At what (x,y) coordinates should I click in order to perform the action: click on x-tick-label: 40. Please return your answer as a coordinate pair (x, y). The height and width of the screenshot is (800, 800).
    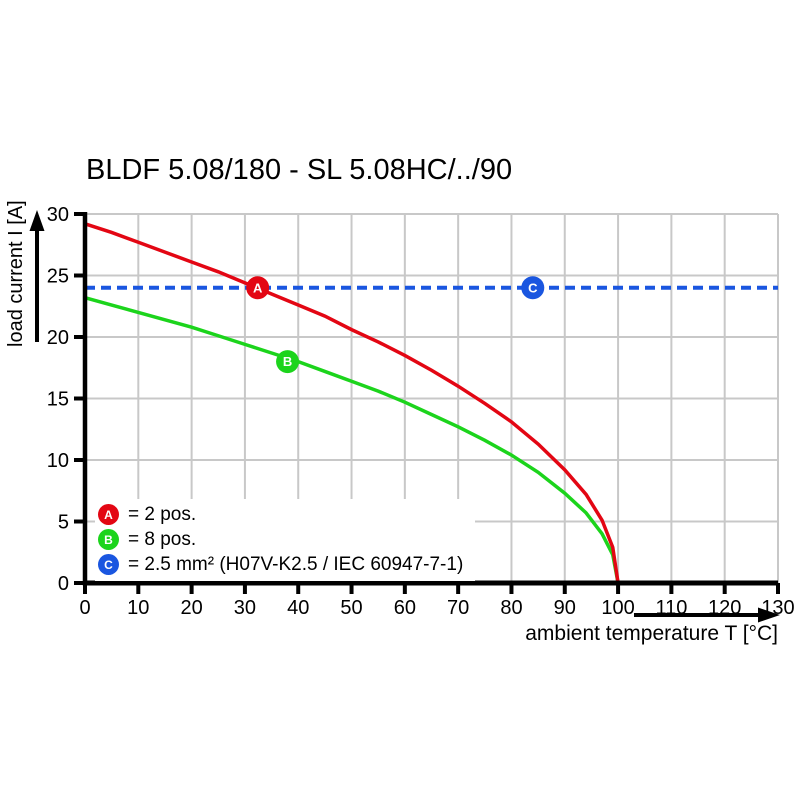
    Looking at the image, I should click on (298, 608).